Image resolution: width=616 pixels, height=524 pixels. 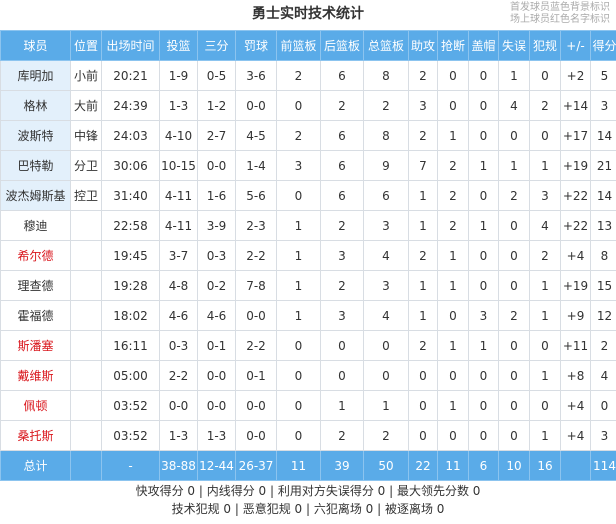 What do you see at coordinates (545, 465) in the screenshot?
I see `total-cell: 16` at bounding box center [545, 465].